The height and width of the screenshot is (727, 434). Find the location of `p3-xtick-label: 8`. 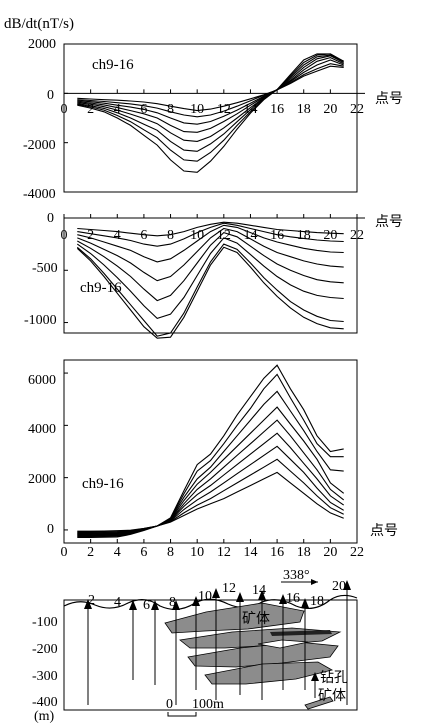

p3-xtick-label: 8 is located at coordinates (170, 552).